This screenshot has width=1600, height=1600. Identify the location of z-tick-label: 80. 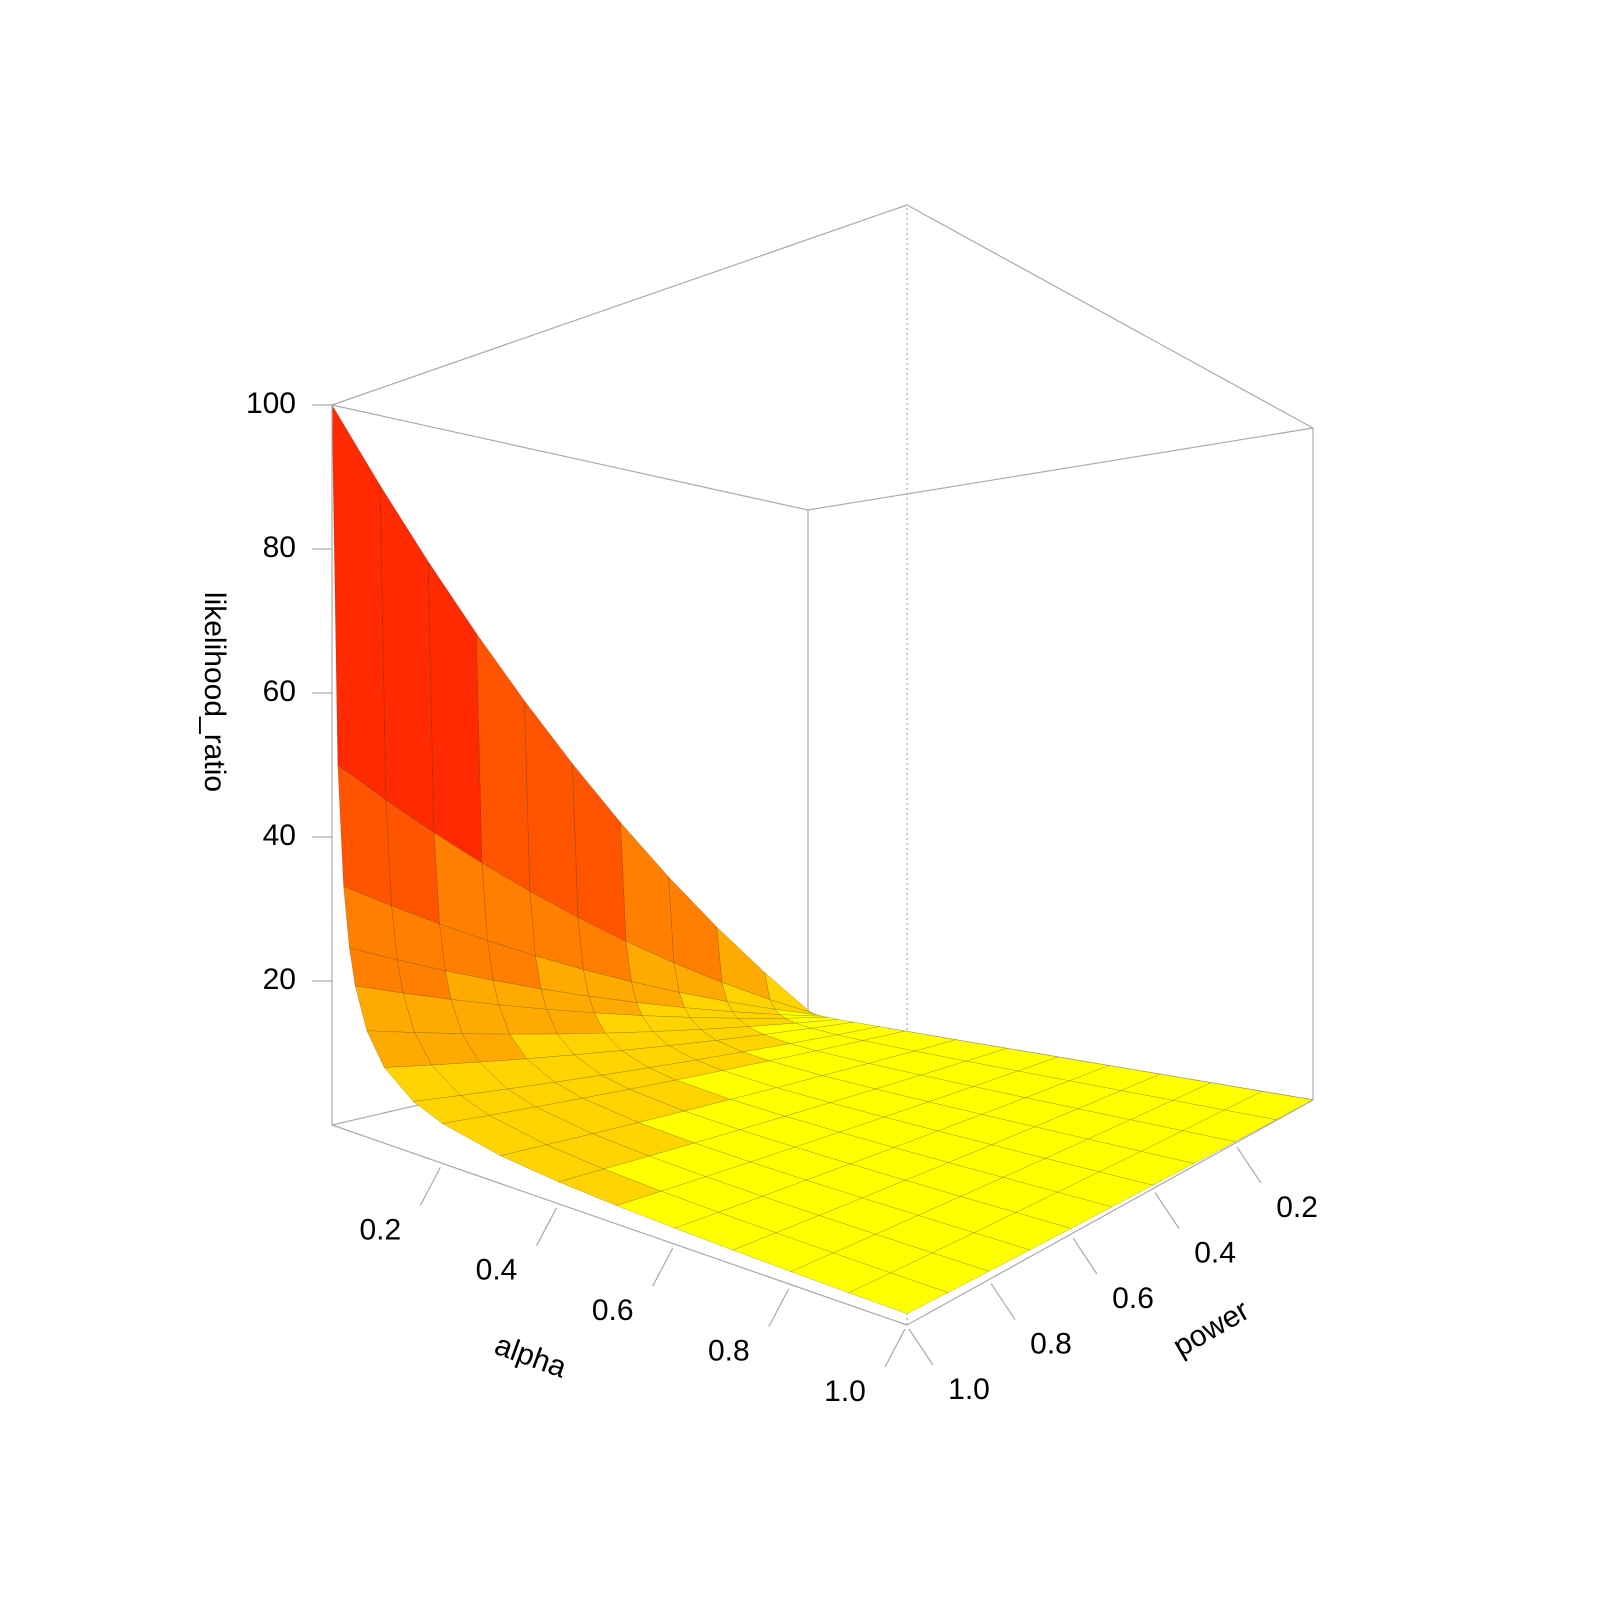
(279, 547).